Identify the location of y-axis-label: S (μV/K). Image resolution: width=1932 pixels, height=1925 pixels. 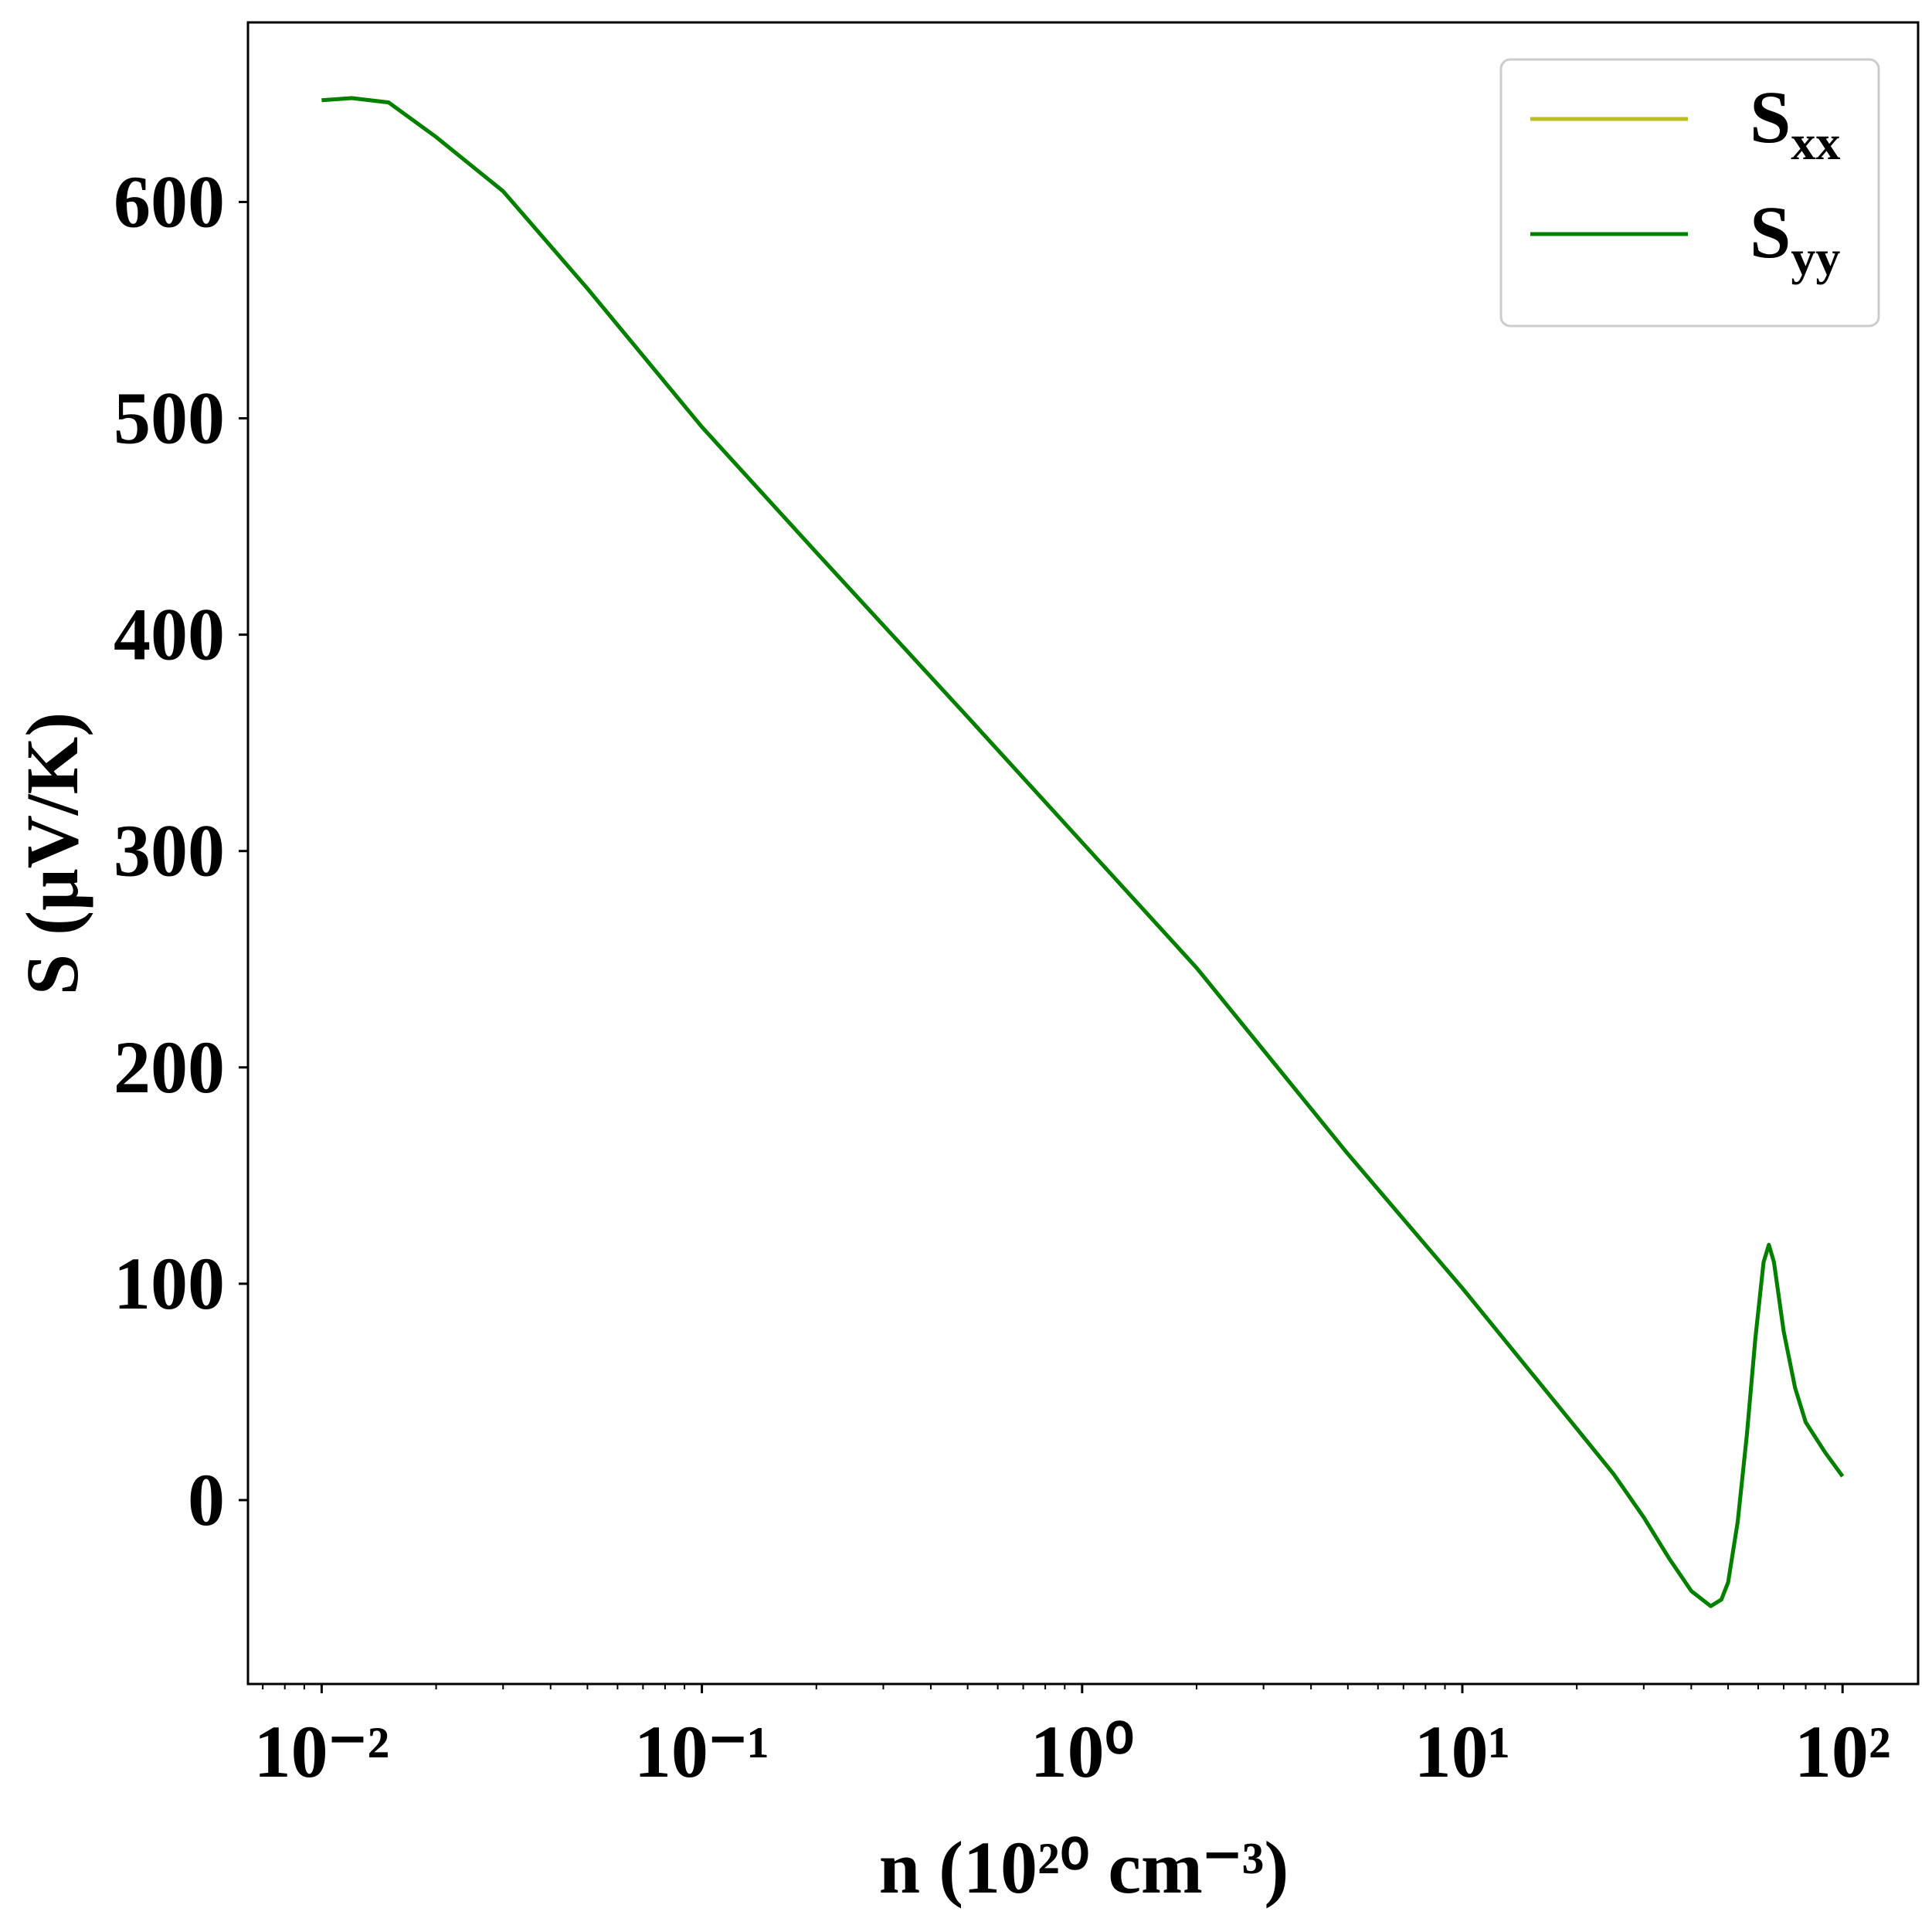
(52, 853).